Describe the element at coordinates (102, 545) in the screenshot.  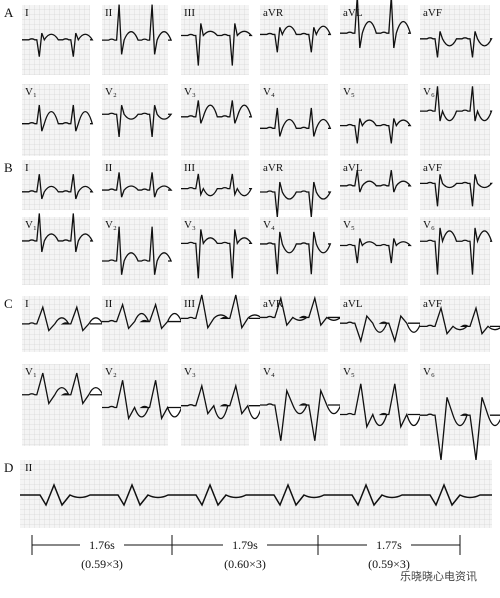
I see `label-bg` at that location.